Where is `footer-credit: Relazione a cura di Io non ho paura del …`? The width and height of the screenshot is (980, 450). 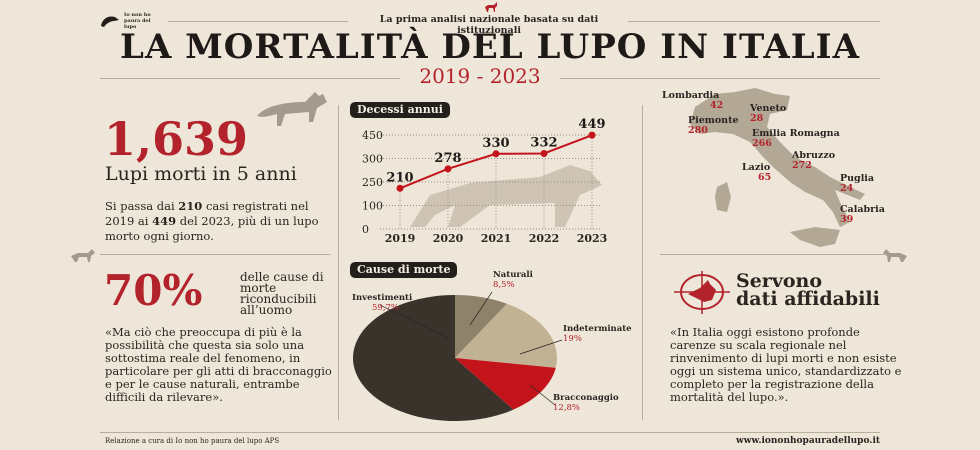
footer-credit: Relazione a cura di Io non ho paura del … is located at coordinates (192, 441).